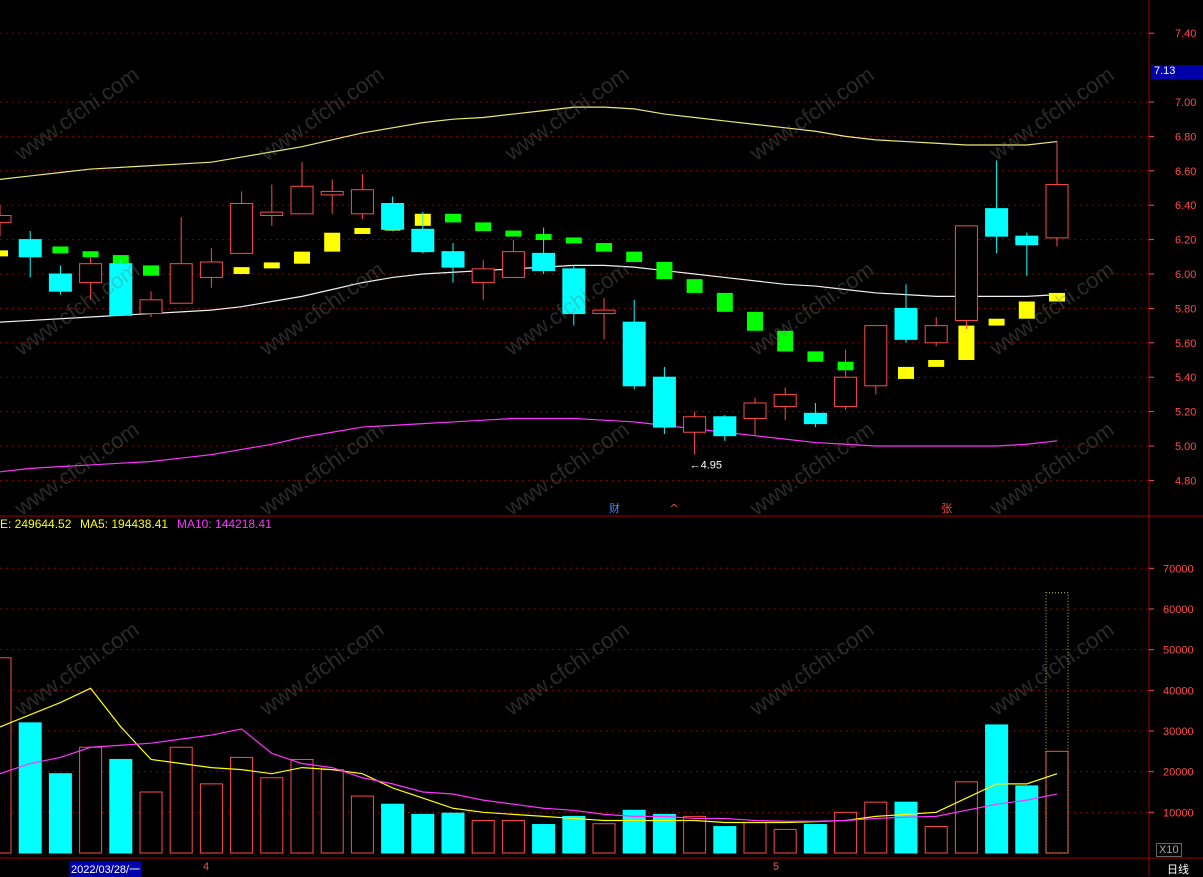 The width and height of the screenshot is (1203, 877). Describe the element at coordinates (1185, 344) in the screenshot. I see `price-tick-label: 5.60` at that location.